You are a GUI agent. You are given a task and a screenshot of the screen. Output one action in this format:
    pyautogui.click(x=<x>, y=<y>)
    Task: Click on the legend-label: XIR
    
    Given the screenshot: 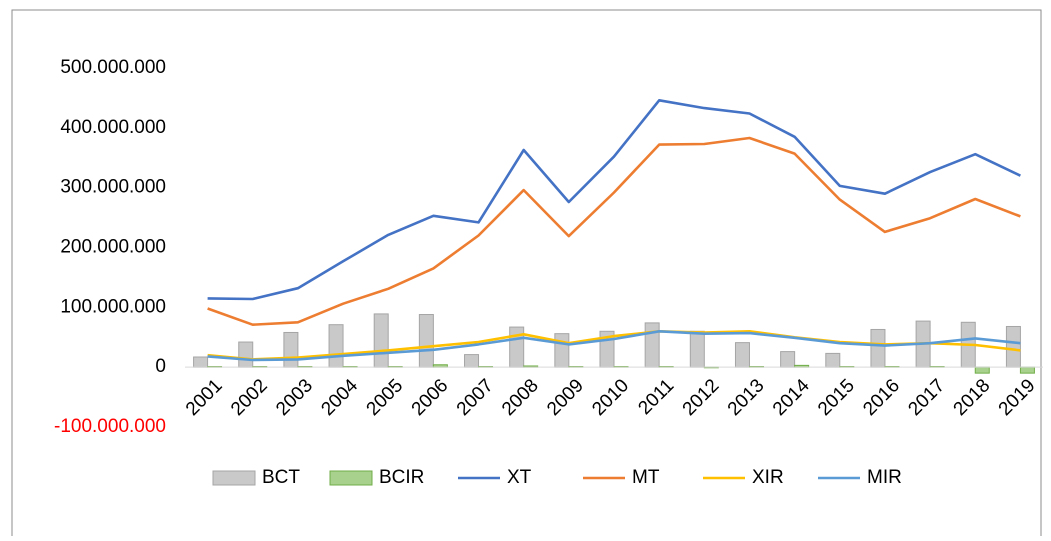 What is the action you would take?
    pyautogui.click(x=768, y=477)
    